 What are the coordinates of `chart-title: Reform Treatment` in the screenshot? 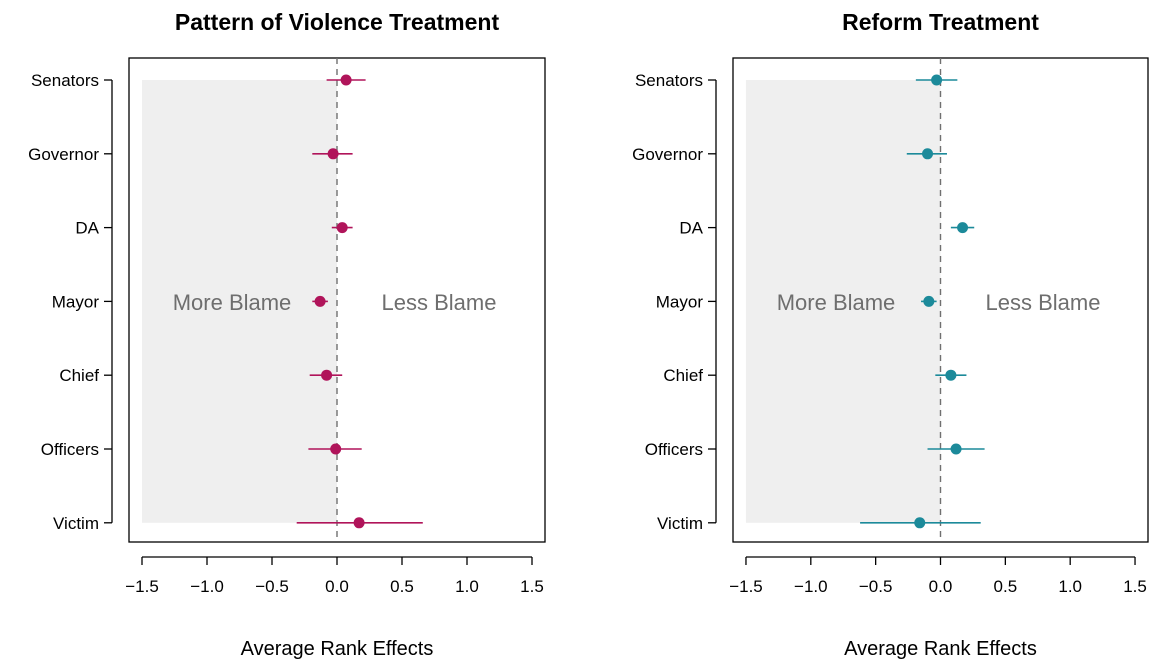 It's located at (940, 22).